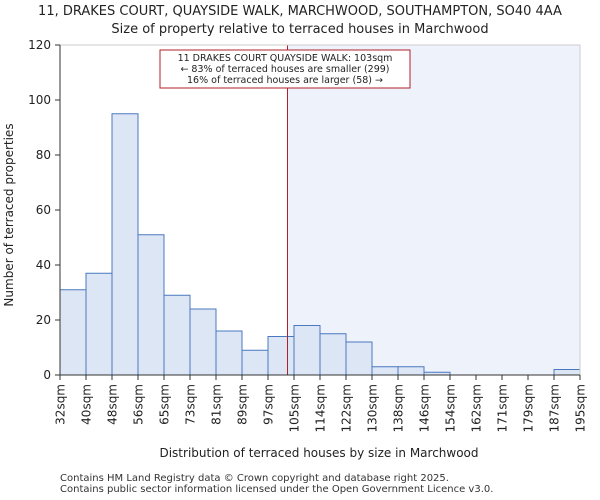 The image size is (600, 500). Describe the element at coordinates (191, 404) in the screenshot. I see `x-tick-label: 73sqm` at that location.